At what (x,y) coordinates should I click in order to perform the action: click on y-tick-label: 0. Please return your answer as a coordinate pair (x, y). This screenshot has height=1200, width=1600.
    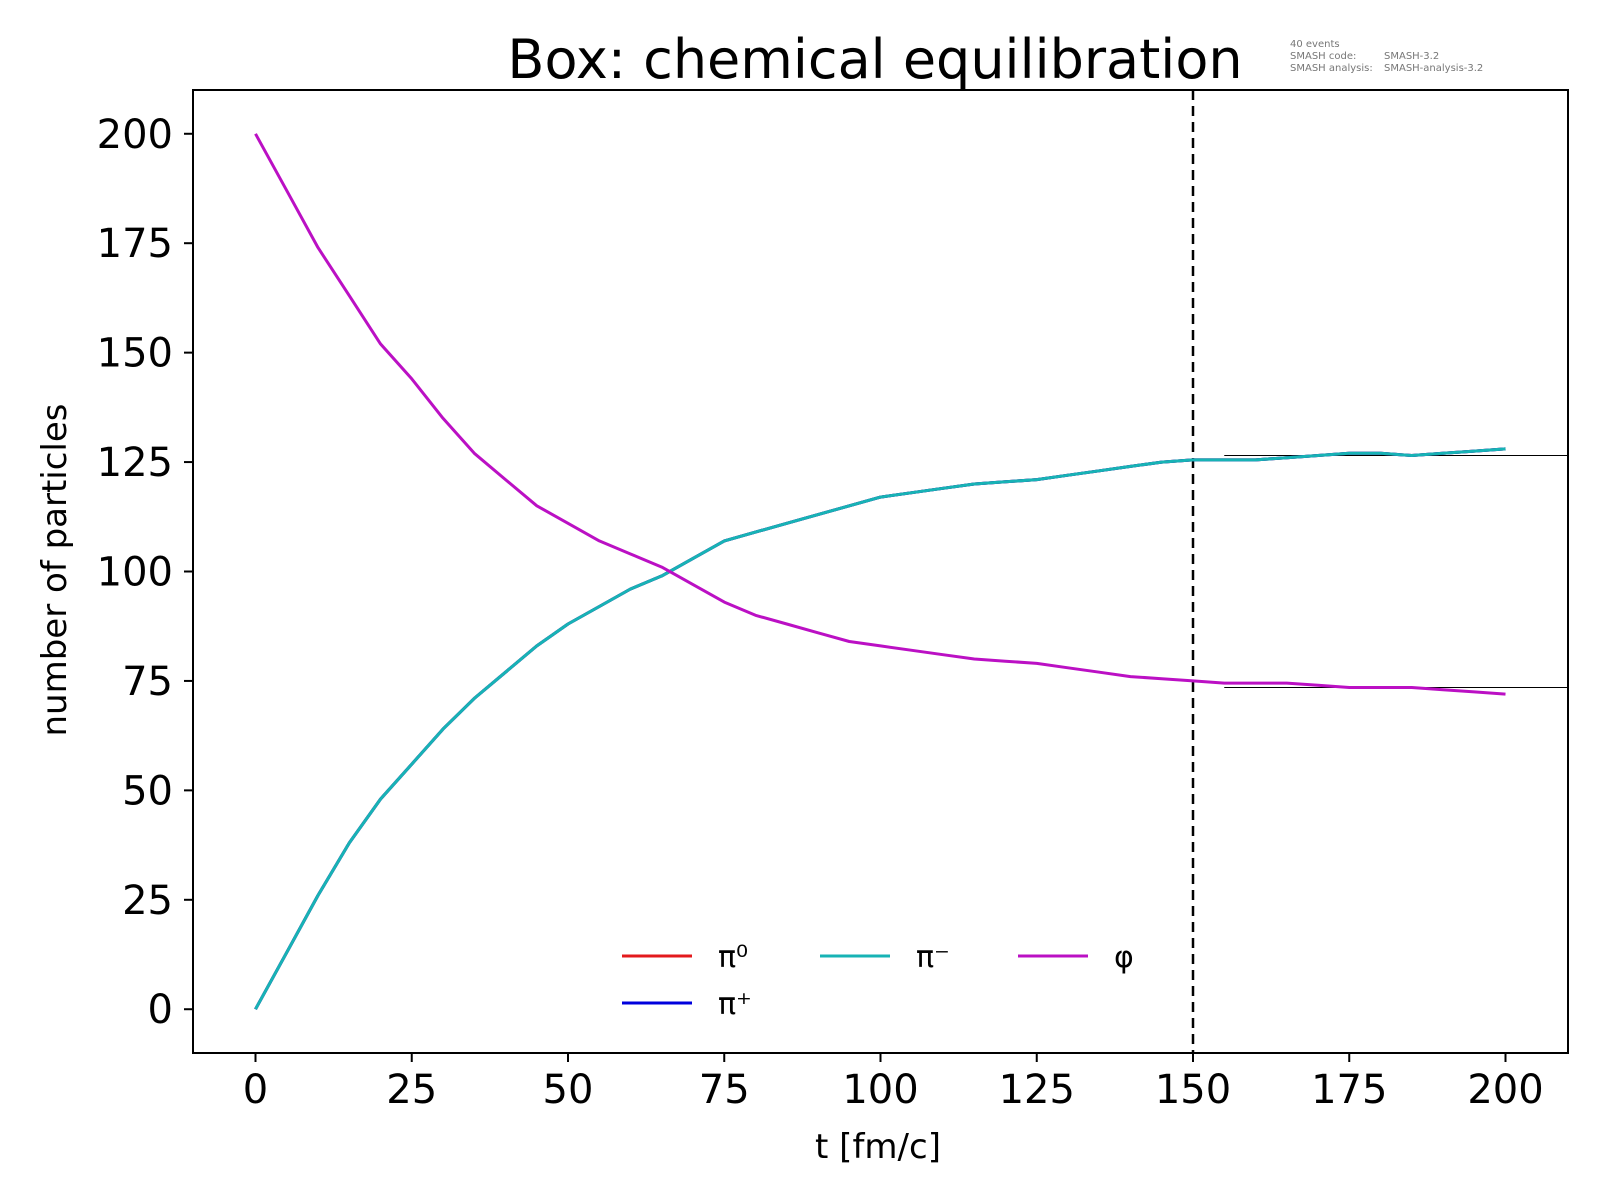
    Looking at the image, I should click on (160, 1010).